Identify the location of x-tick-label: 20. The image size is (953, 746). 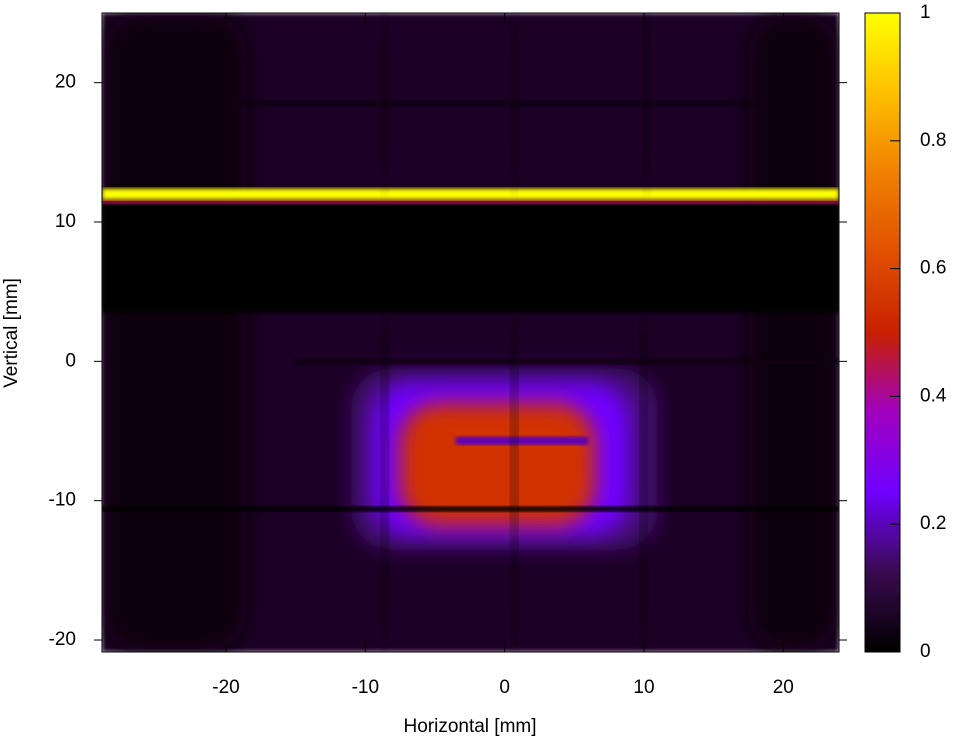
(783, 687).